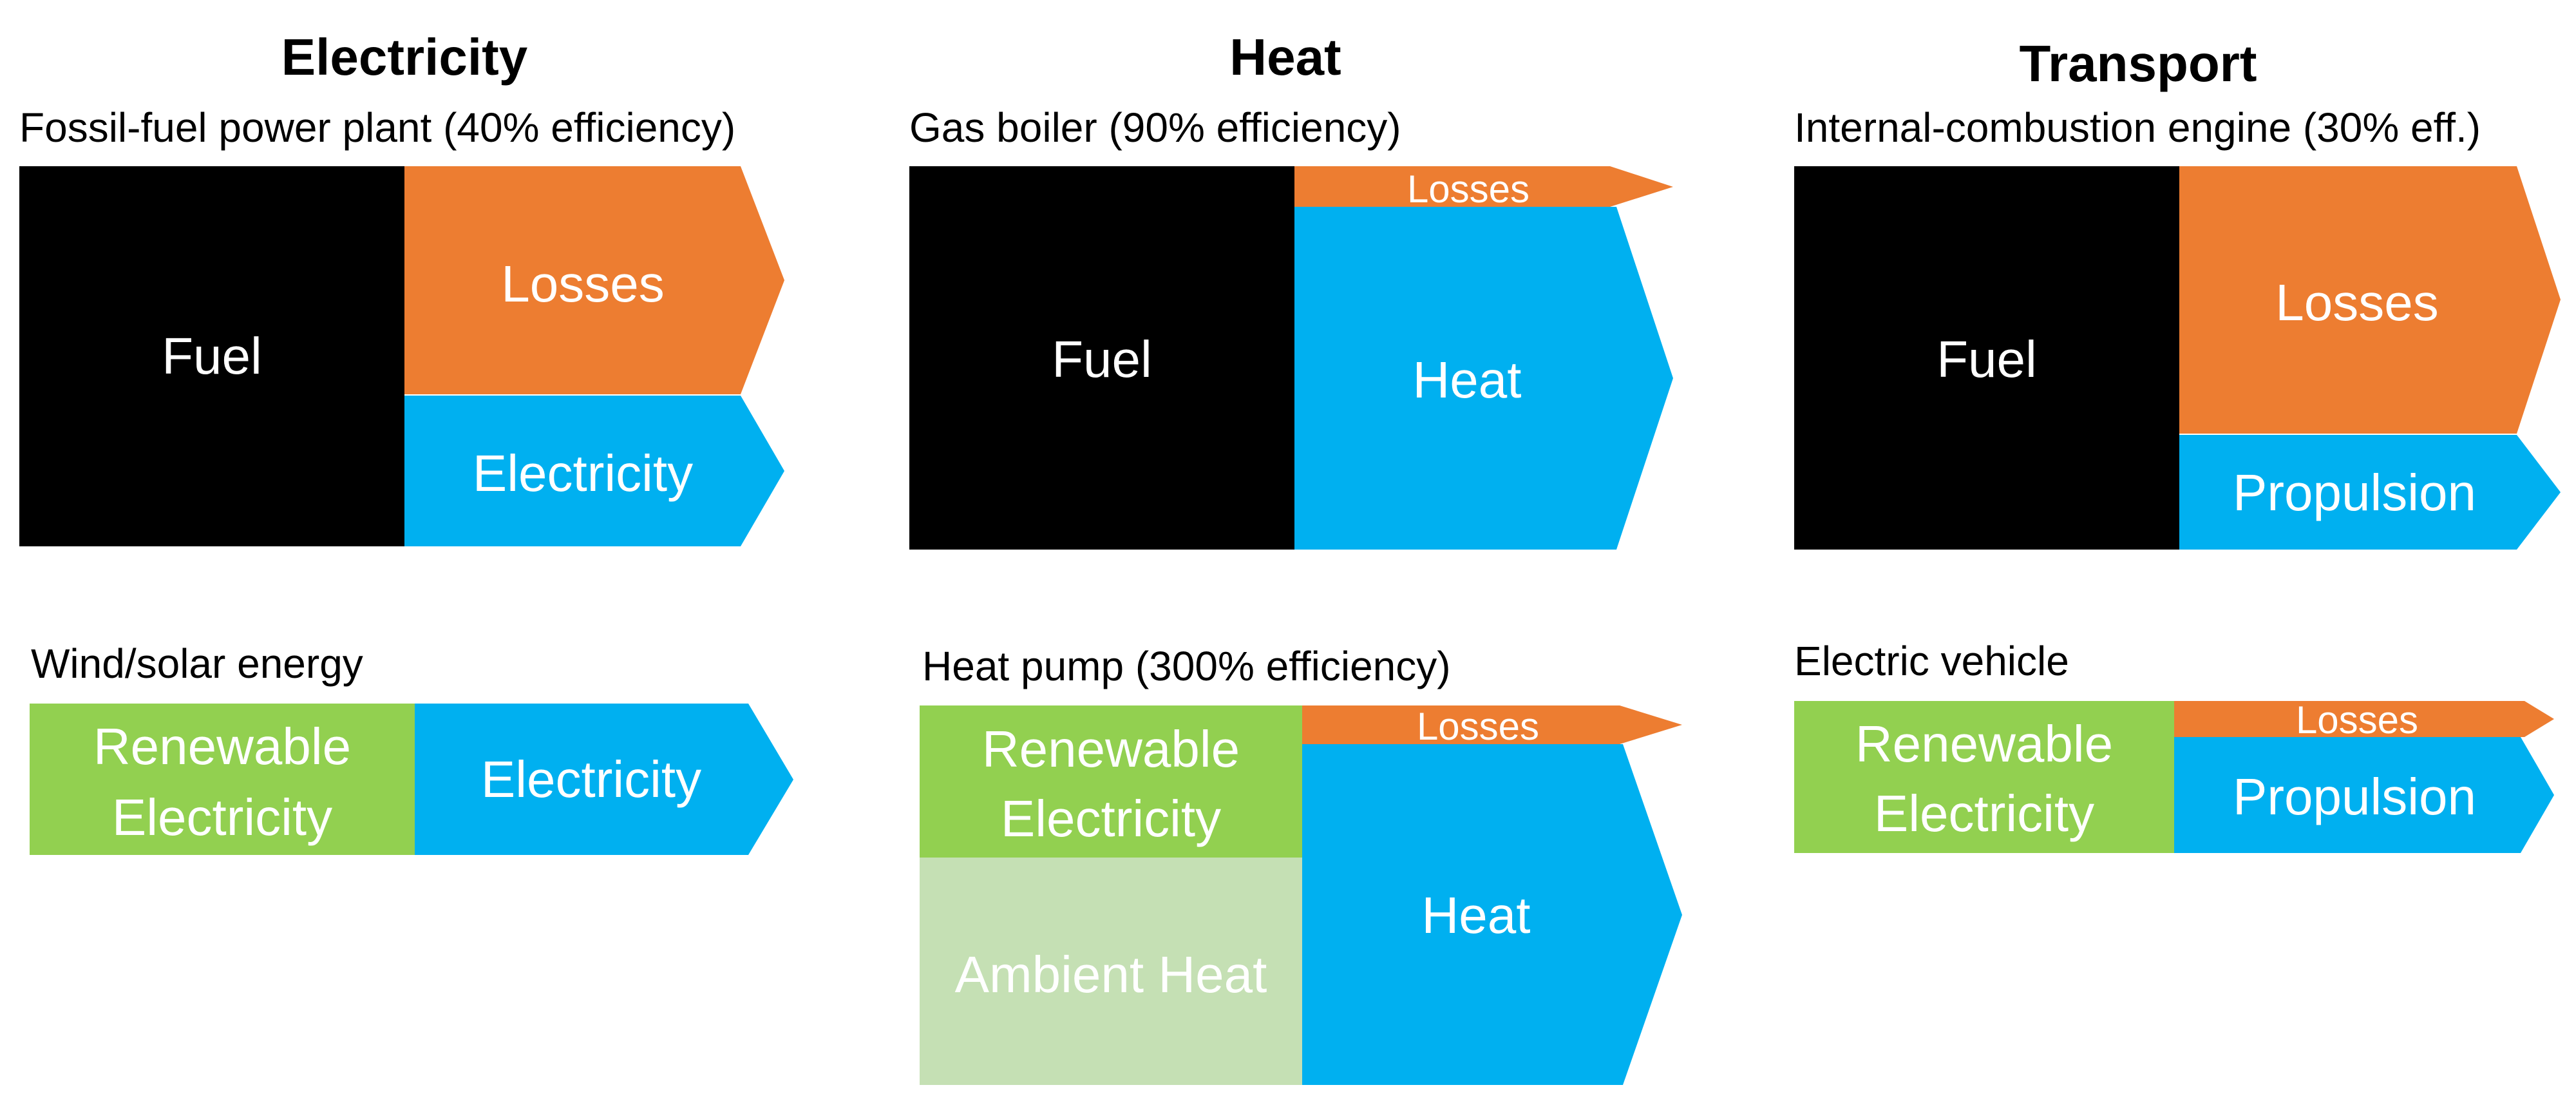 Image resolution: width=2576 pixels, height=1103 pixels. Describe the element at coordinates (1111, 818) in the screenshot. I see `heat-pump-renewable-label-line2: Electricity` at that location.